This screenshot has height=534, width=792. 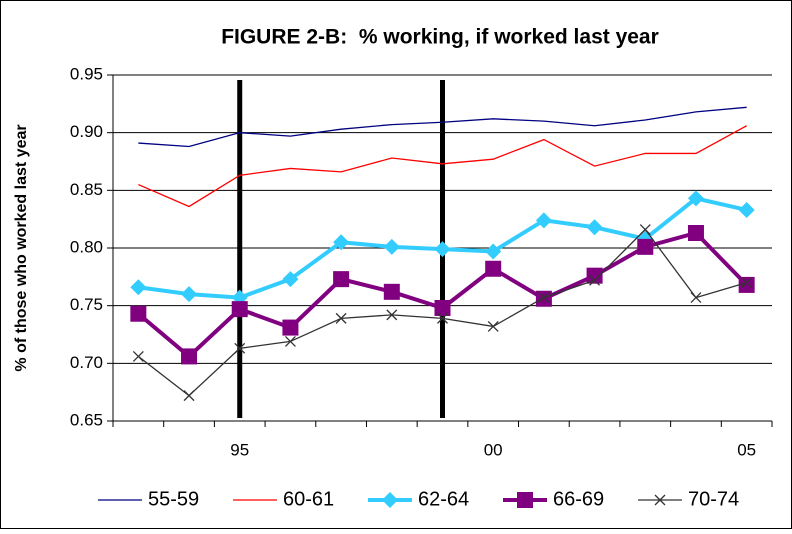 I want to click on y-tick-label: 0.90, so click(x=86, y=131).